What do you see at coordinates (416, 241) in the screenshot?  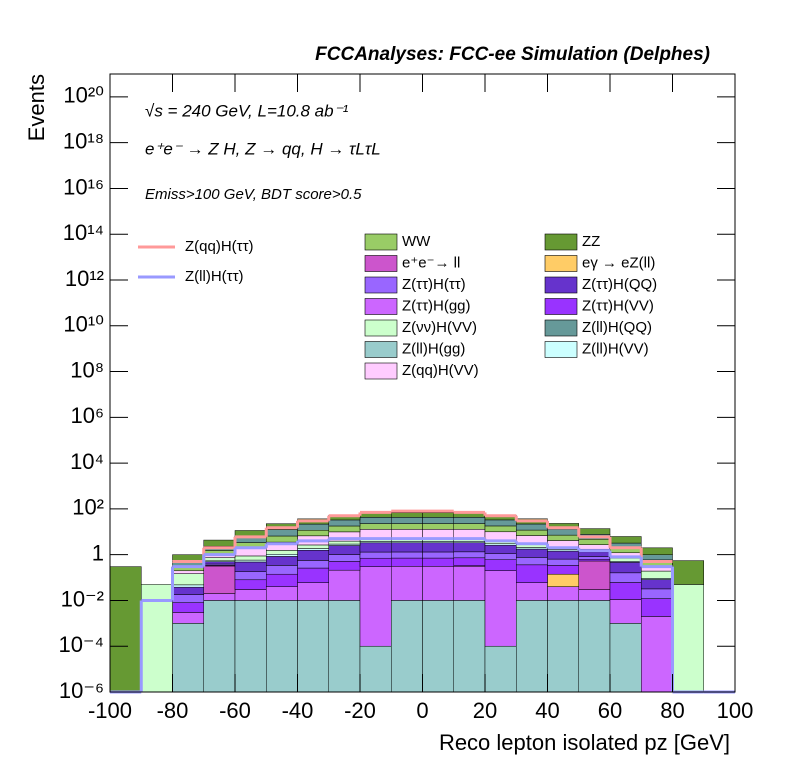 I see `legend-label: WW` at bounding box center [416, 241].